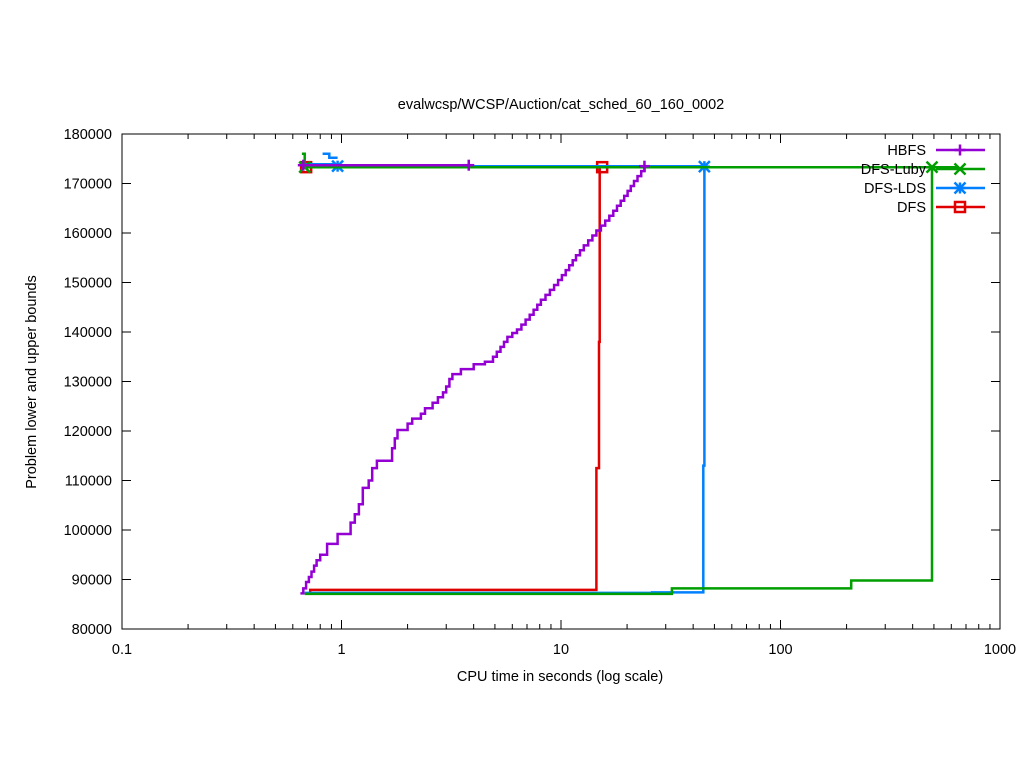  I want to click on legend-item: DFS-LDS, so click(924, 189).